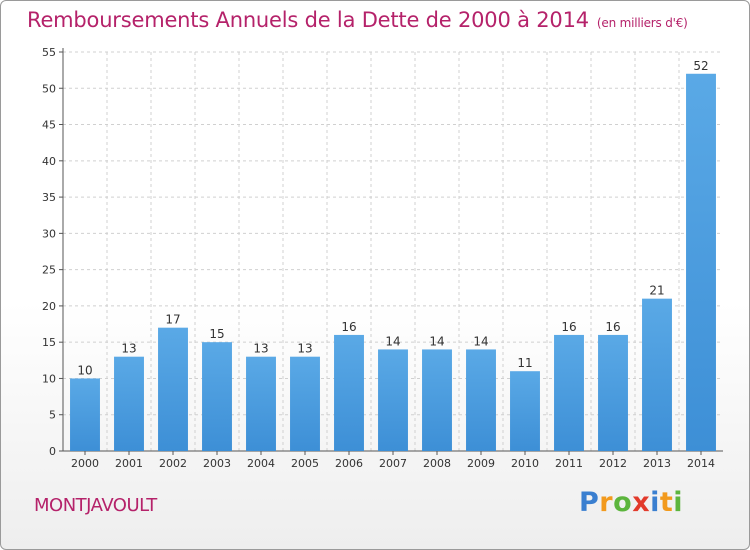 The image size is (750, 550). I want to click on bar-2010, so click(525, 411).